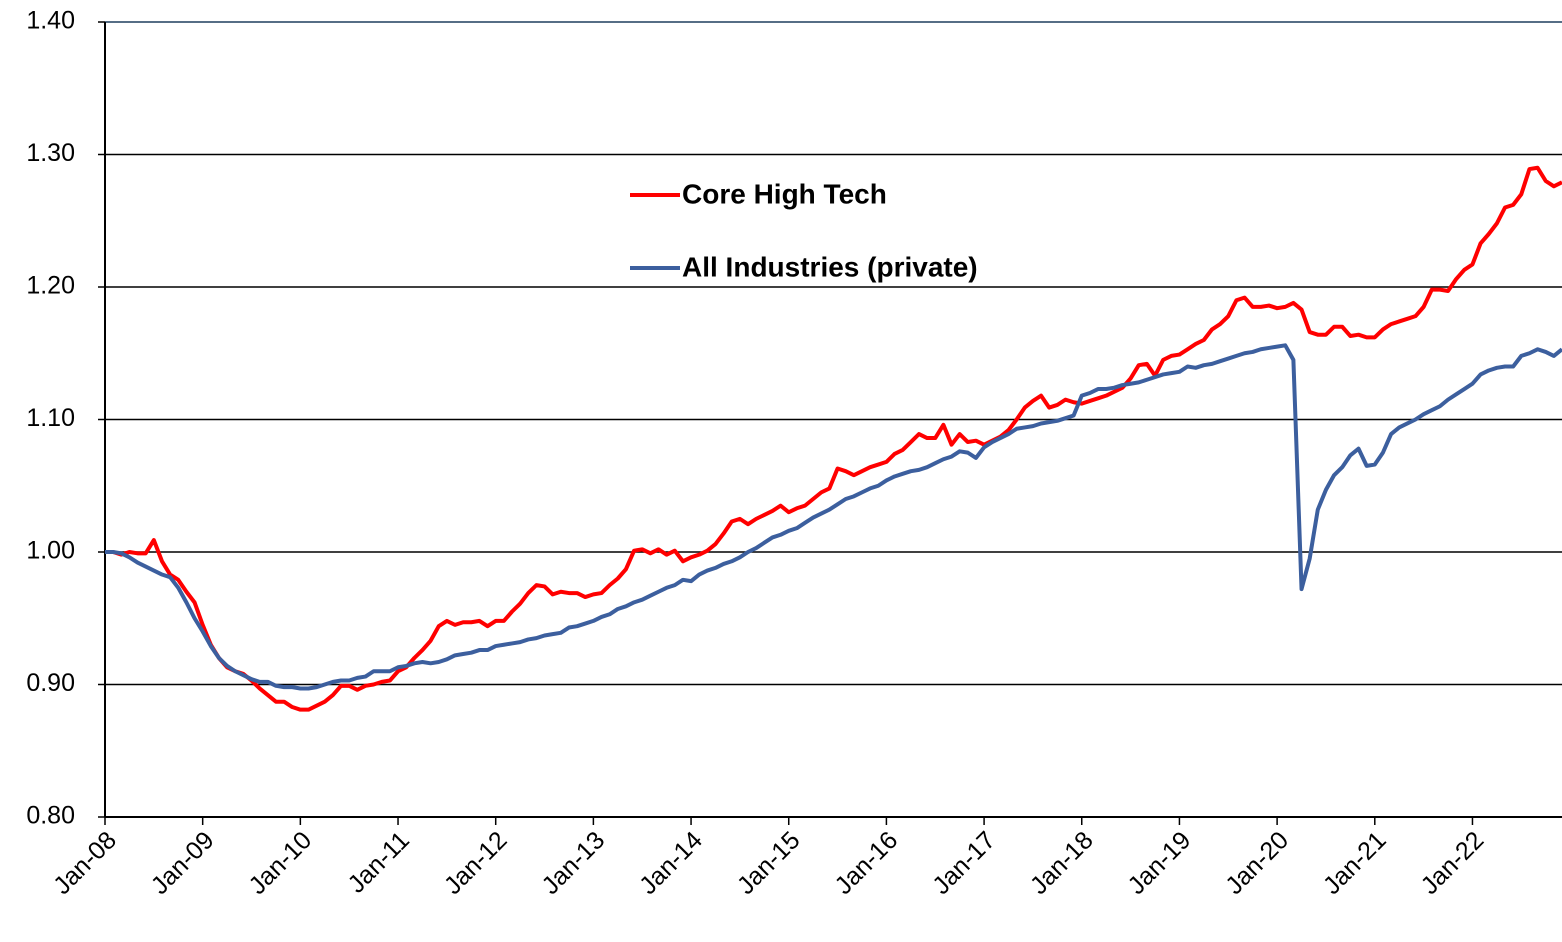 This screenshot has width=1562, height=942. Describe the element at coordinates (1159, 863) in the screenshot. I see `x-tick-label: Jan-19` at that location.